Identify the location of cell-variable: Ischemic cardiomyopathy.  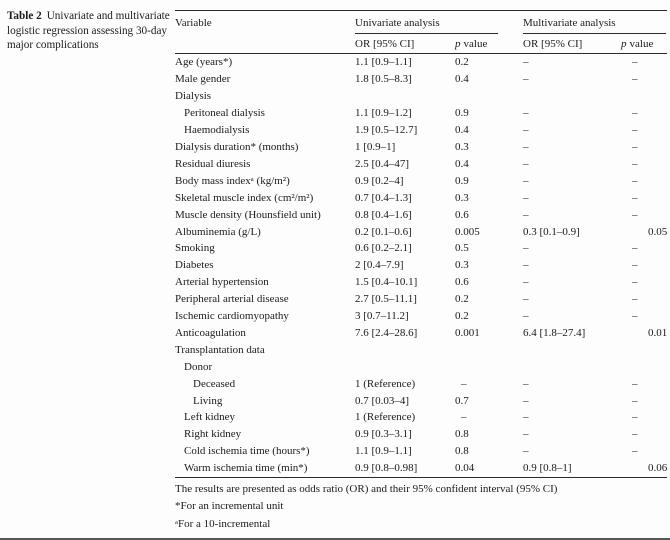
(232, 316).